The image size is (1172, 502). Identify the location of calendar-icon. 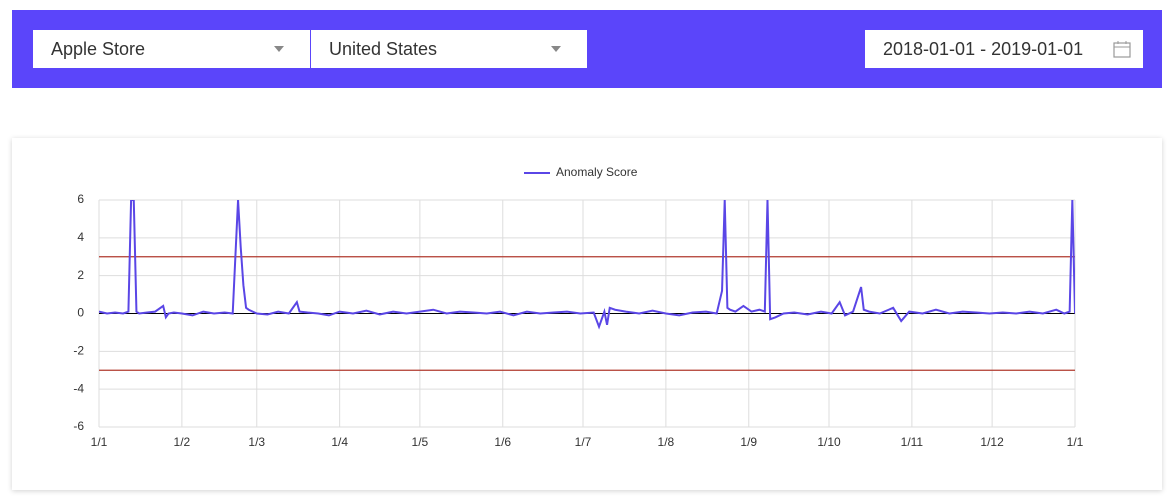
(1122, 49).